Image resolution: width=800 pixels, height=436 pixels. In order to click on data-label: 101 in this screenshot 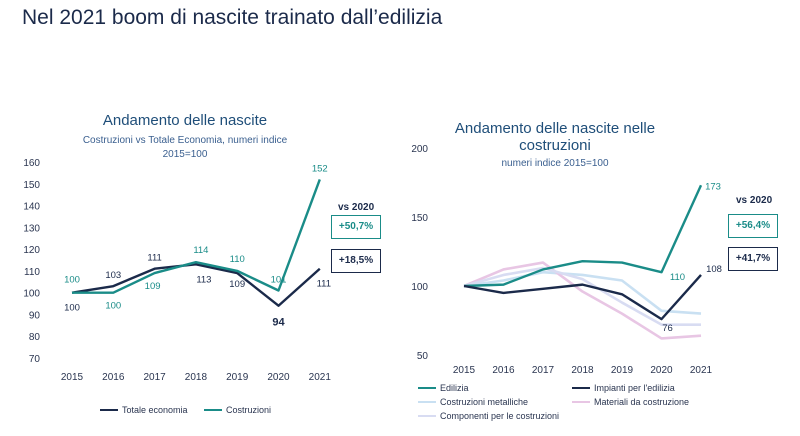, I will do `click(279, 279)`.